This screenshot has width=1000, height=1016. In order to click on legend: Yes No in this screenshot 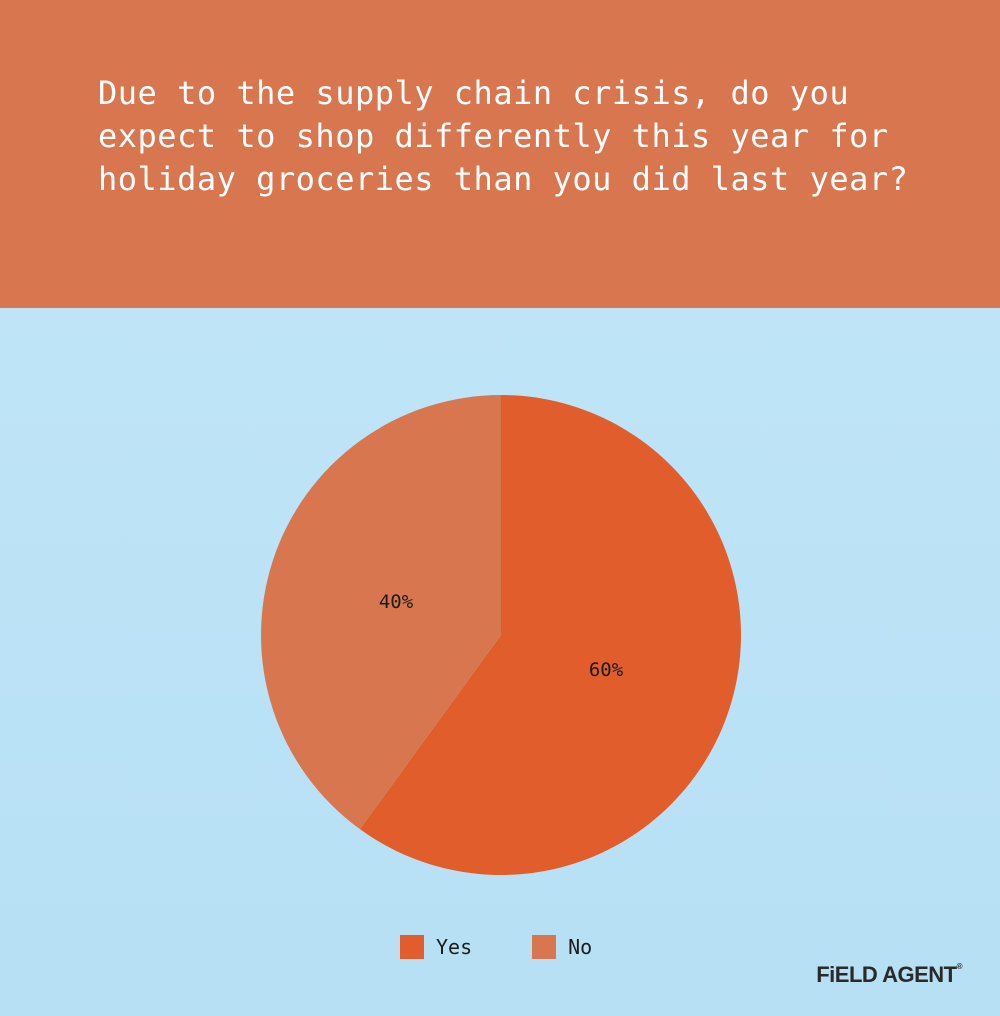, I will do `click(526, 947)`.